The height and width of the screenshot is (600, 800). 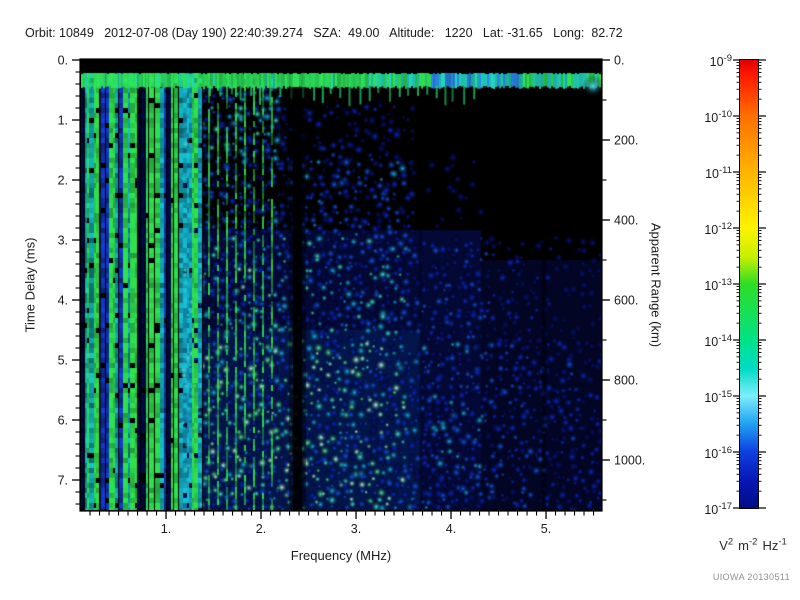 What do you see at coordinates (626, 301) in the screenshot?
I see `axis-tick-label: 600.` at bounding box center [626, 301].